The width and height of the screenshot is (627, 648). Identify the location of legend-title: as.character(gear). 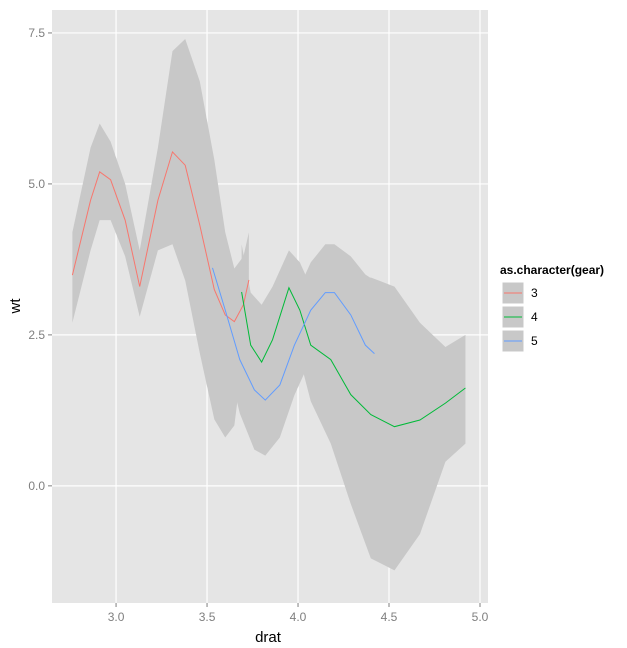
(552, 270).